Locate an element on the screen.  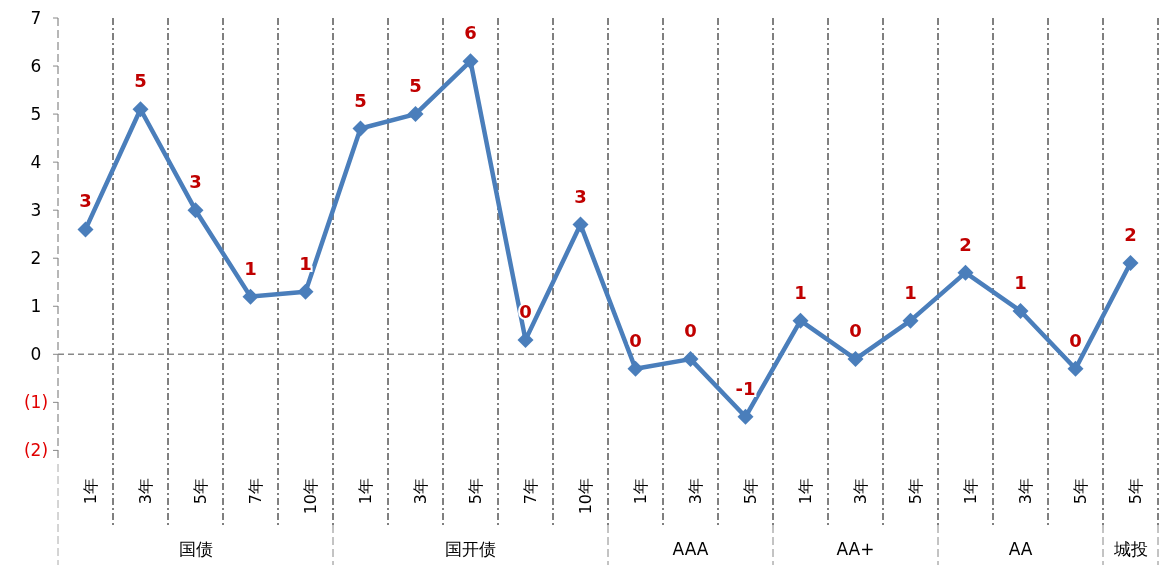
text: 国债 is located at coordinates (195, 549).